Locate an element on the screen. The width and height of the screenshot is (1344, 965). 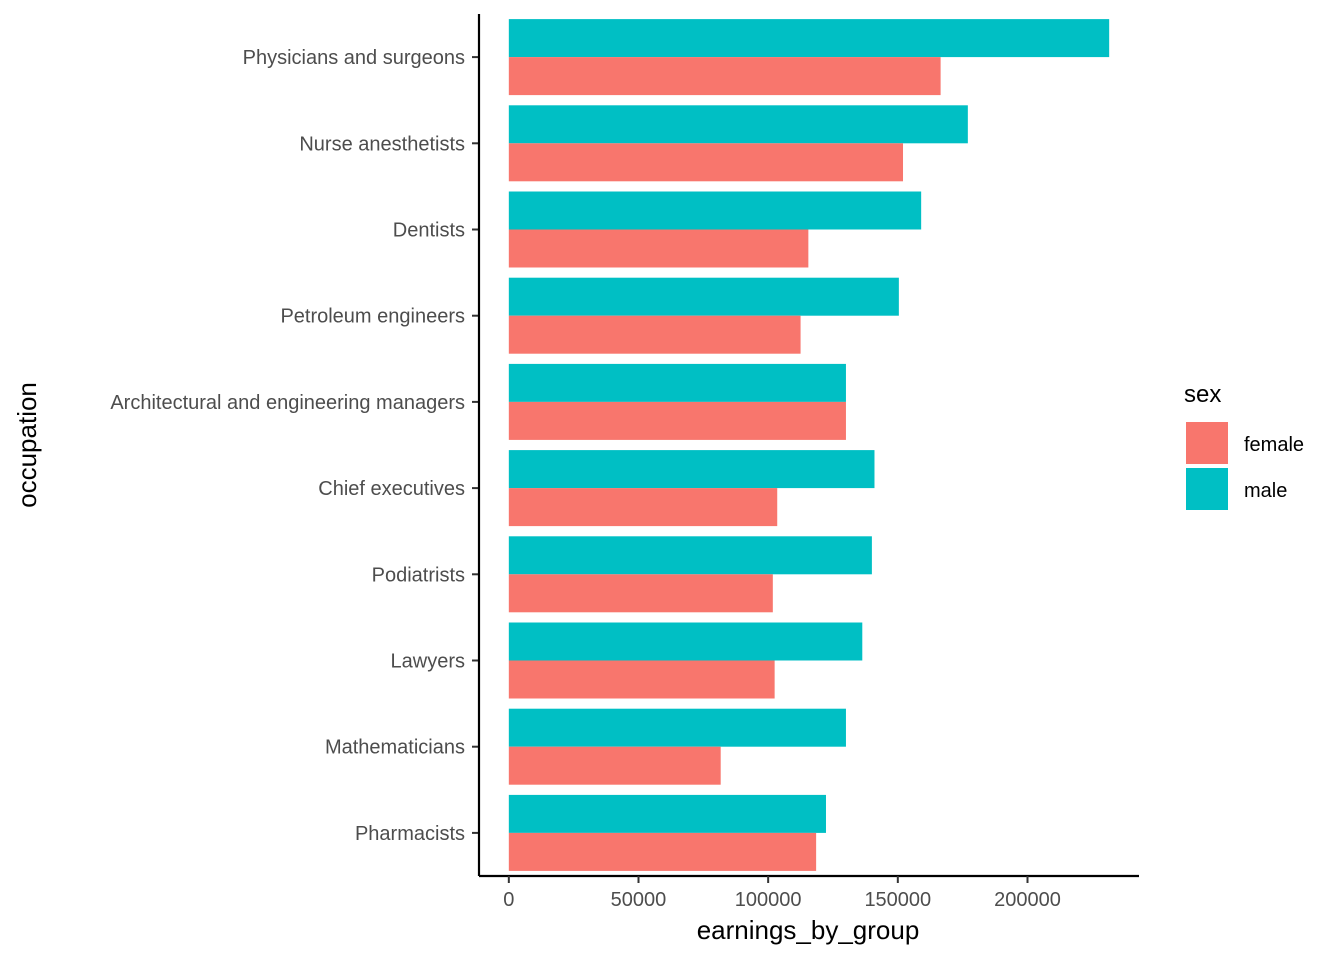
bar-male-physicians-and-surgeons is located at coordinates (809, 38).